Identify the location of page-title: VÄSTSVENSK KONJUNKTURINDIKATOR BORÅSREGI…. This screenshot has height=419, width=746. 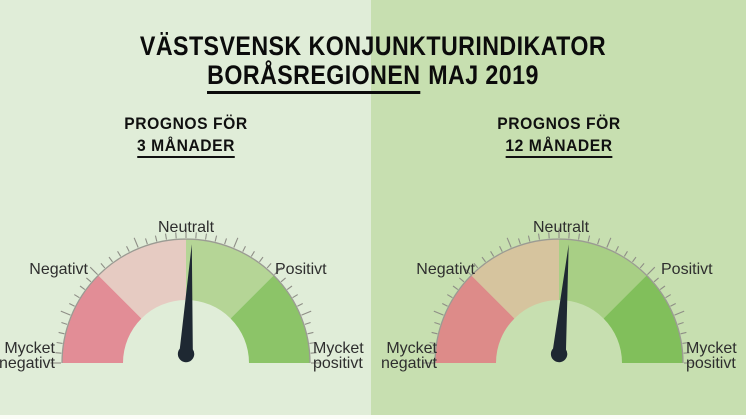
(373, 63).